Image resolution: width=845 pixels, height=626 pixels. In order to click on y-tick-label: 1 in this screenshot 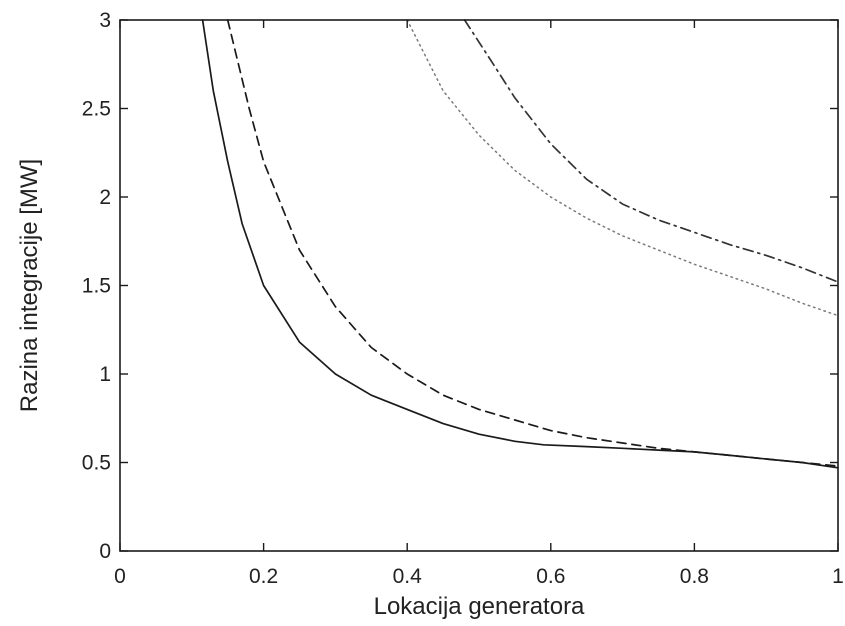, I will do `click(105, 374)`.